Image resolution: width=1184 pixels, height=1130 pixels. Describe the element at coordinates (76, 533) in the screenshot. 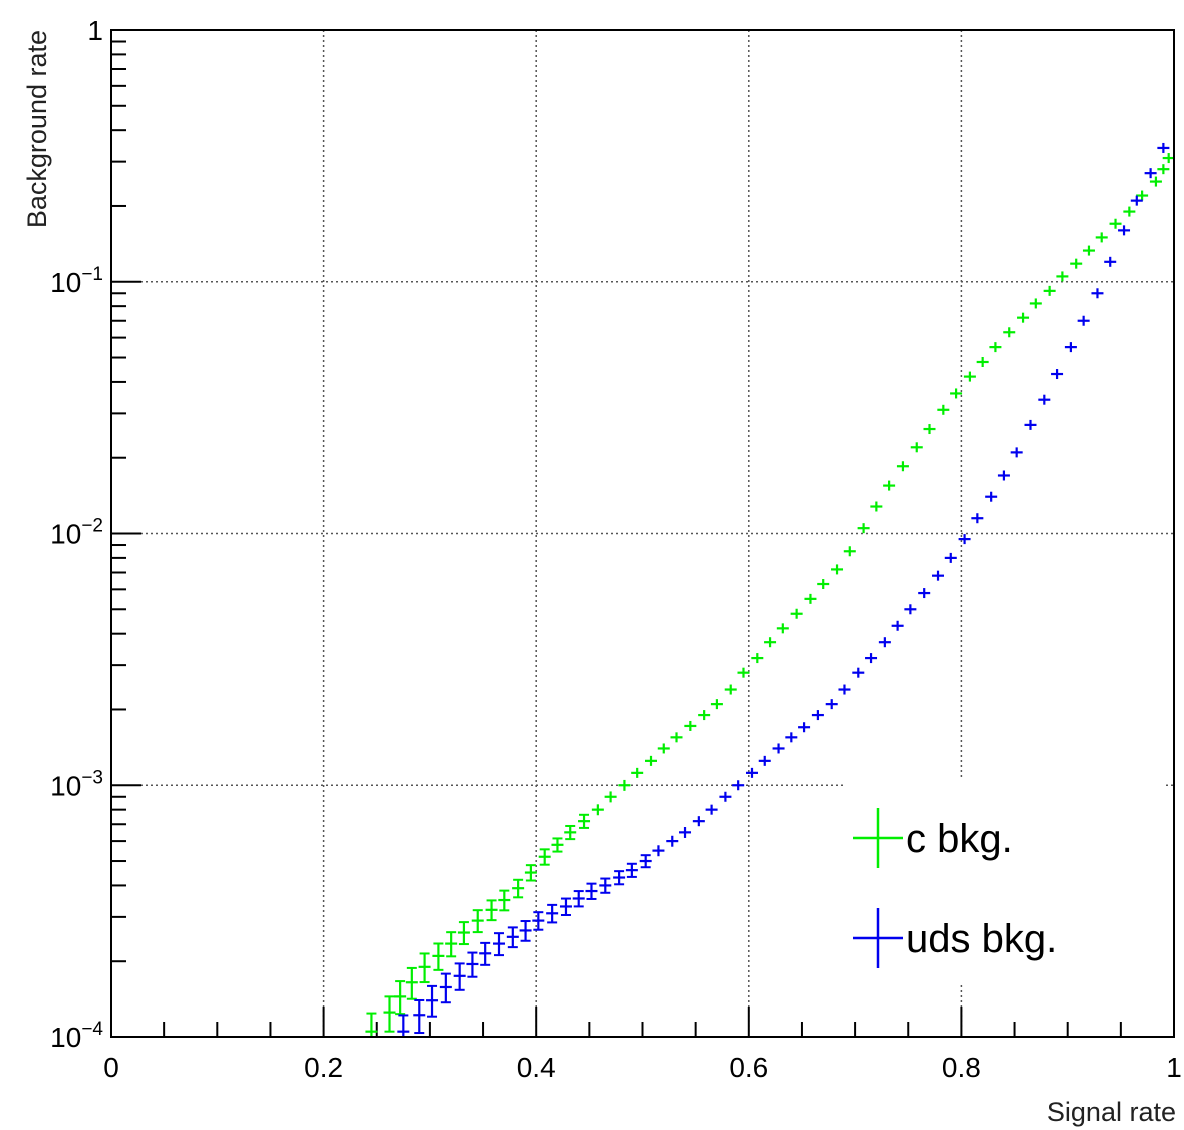

I see `y-tick-label: 10⁻²` at that location.